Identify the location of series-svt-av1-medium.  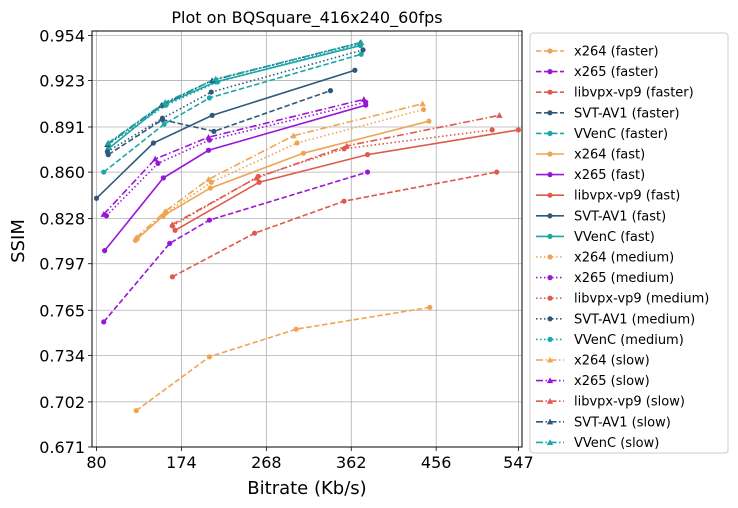
(235, 101).